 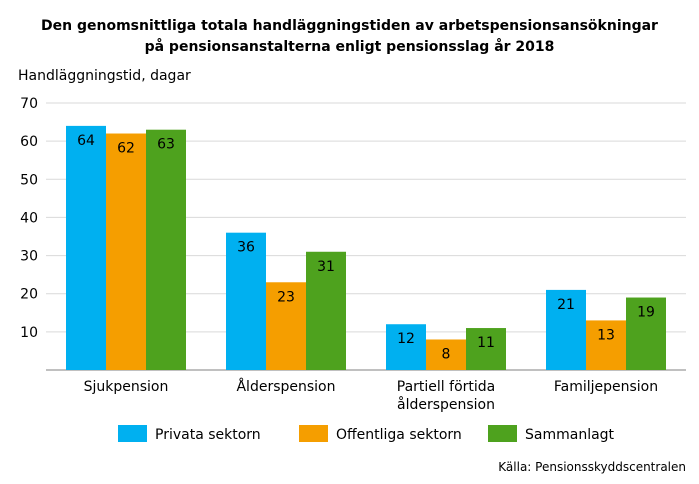 I want to click on bar-value-label: 13, so click(x=606, y=335).